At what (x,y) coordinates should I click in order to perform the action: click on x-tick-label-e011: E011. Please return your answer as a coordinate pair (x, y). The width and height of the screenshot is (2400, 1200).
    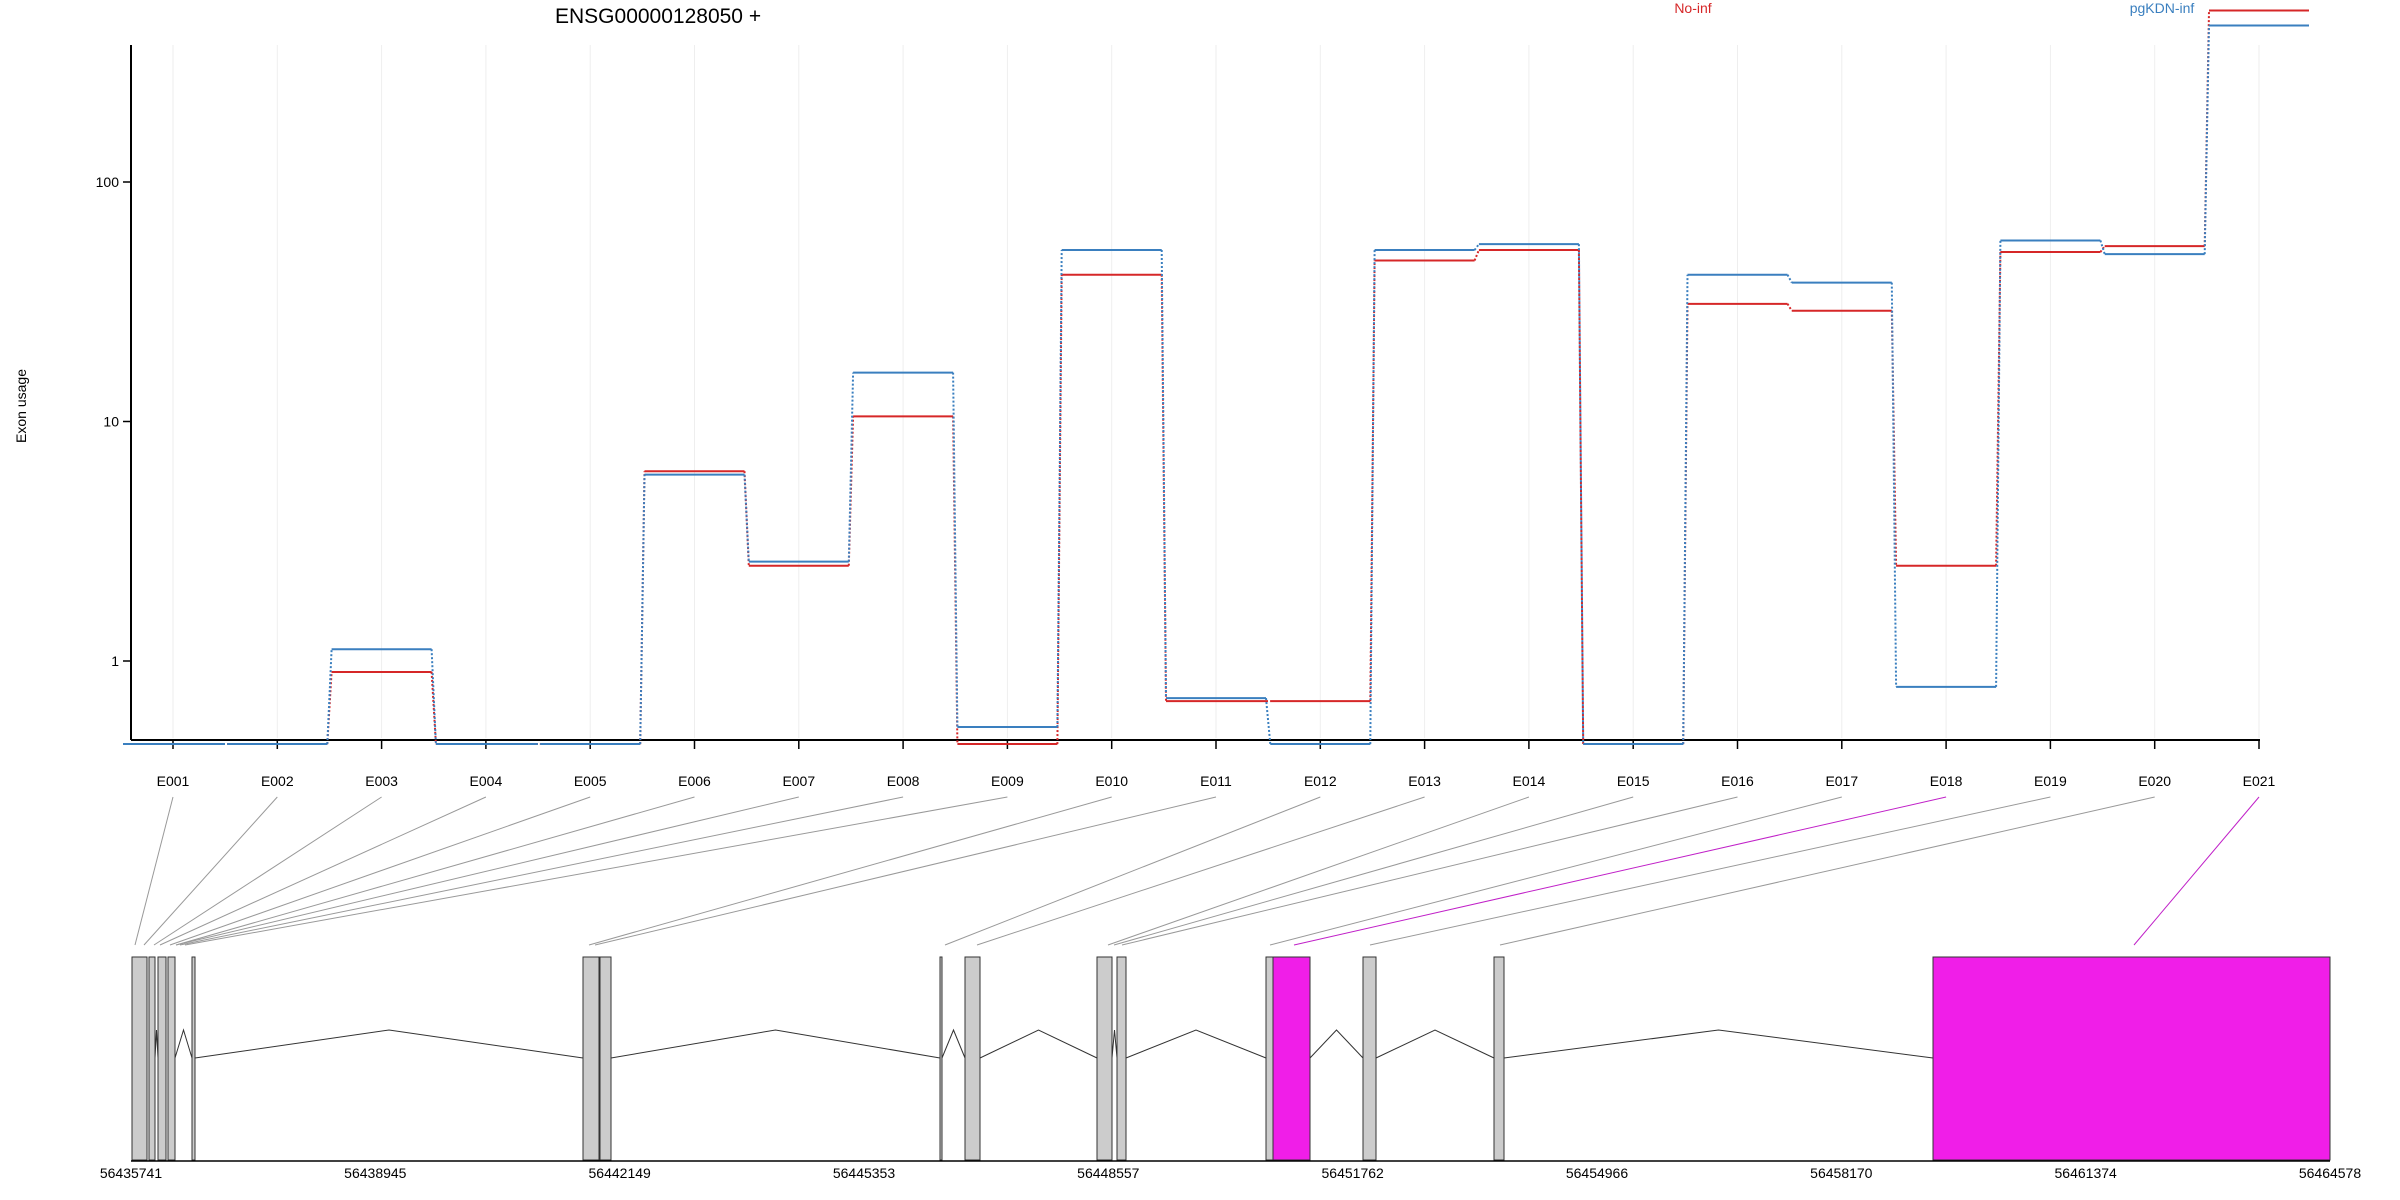
    Looking at the image, I should click on (1216, 781).